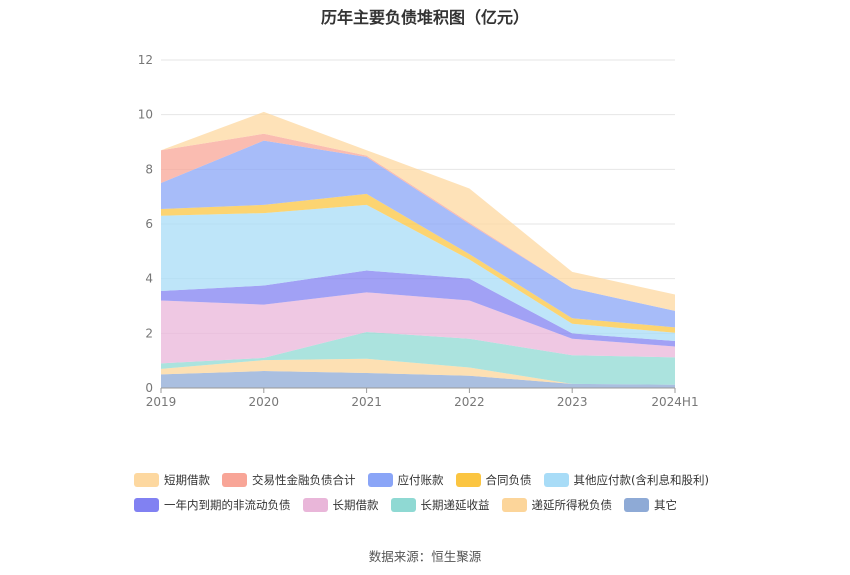  I want to click on y-tick-label: 4, so click(149, 279).